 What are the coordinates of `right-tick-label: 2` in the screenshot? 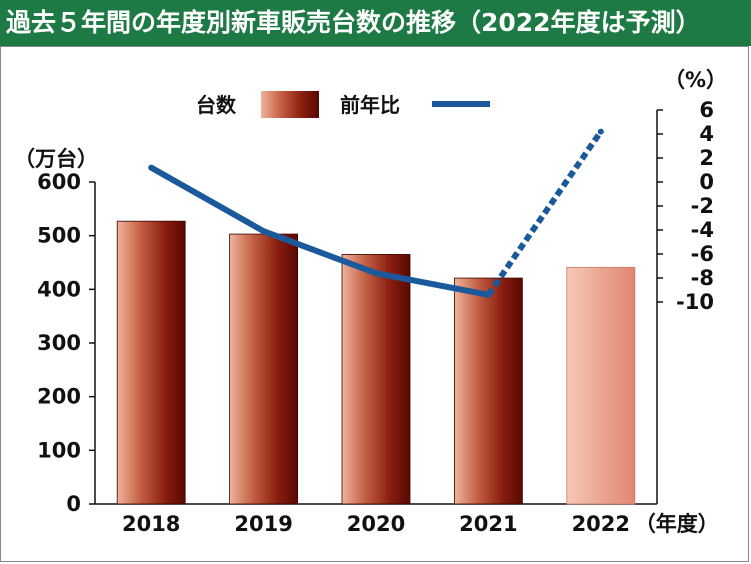 It's located at (706, 158).